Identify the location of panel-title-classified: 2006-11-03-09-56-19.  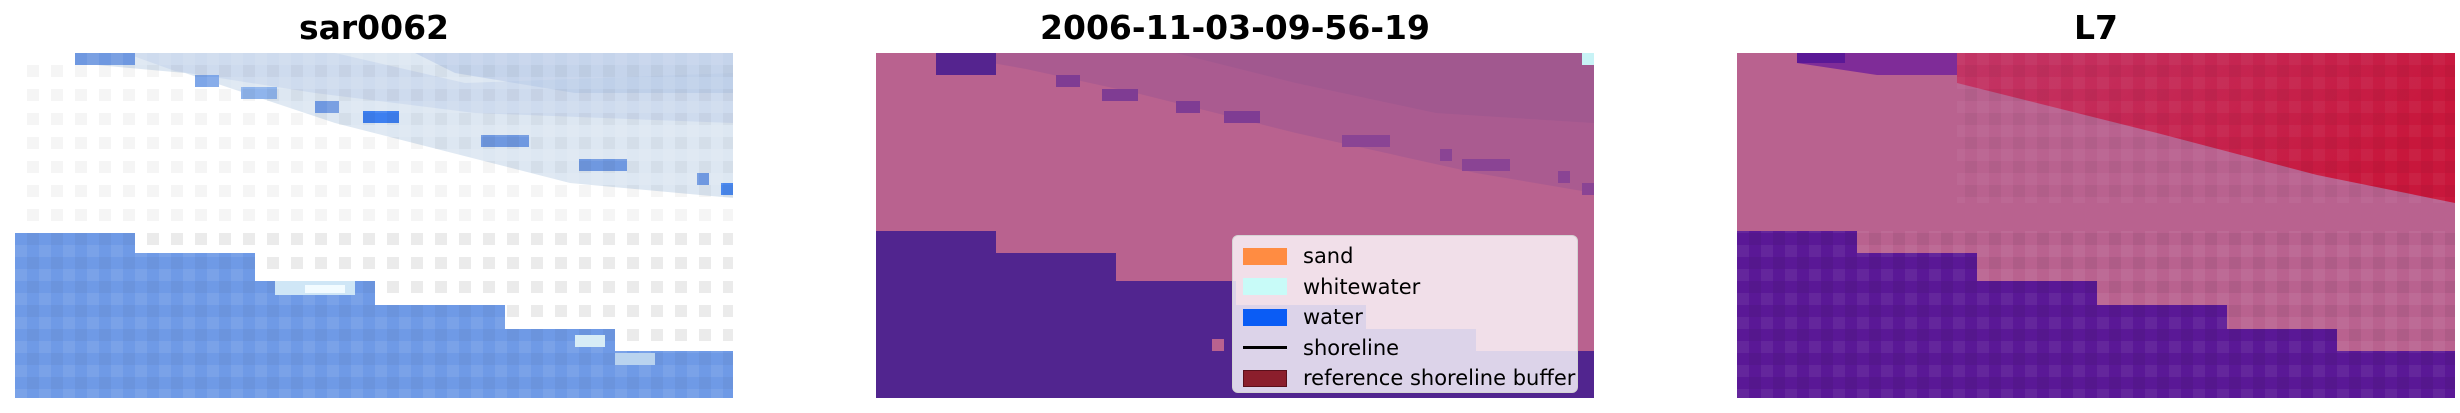
(1235, 27).